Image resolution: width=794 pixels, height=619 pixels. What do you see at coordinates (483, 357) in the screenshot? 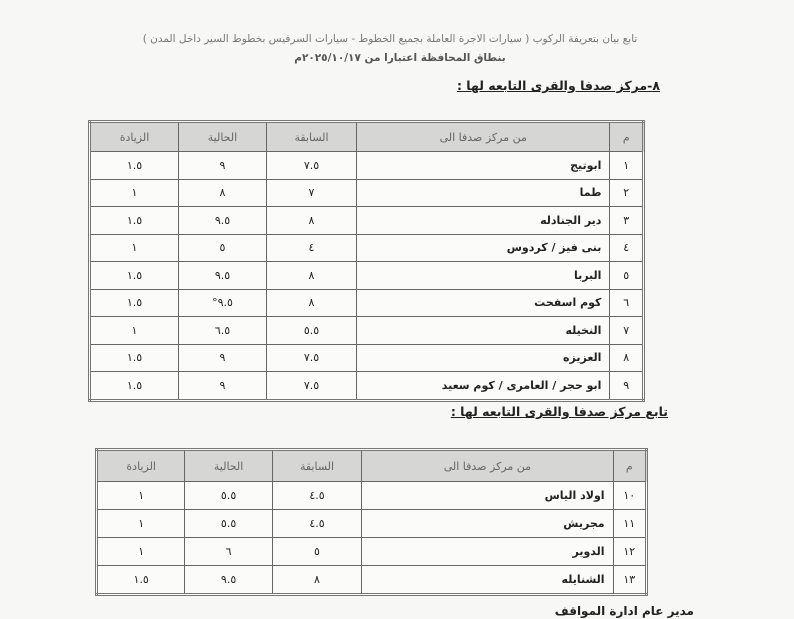
I see `col-destination-cell: العزيزه` at bounding box center [483, 357].